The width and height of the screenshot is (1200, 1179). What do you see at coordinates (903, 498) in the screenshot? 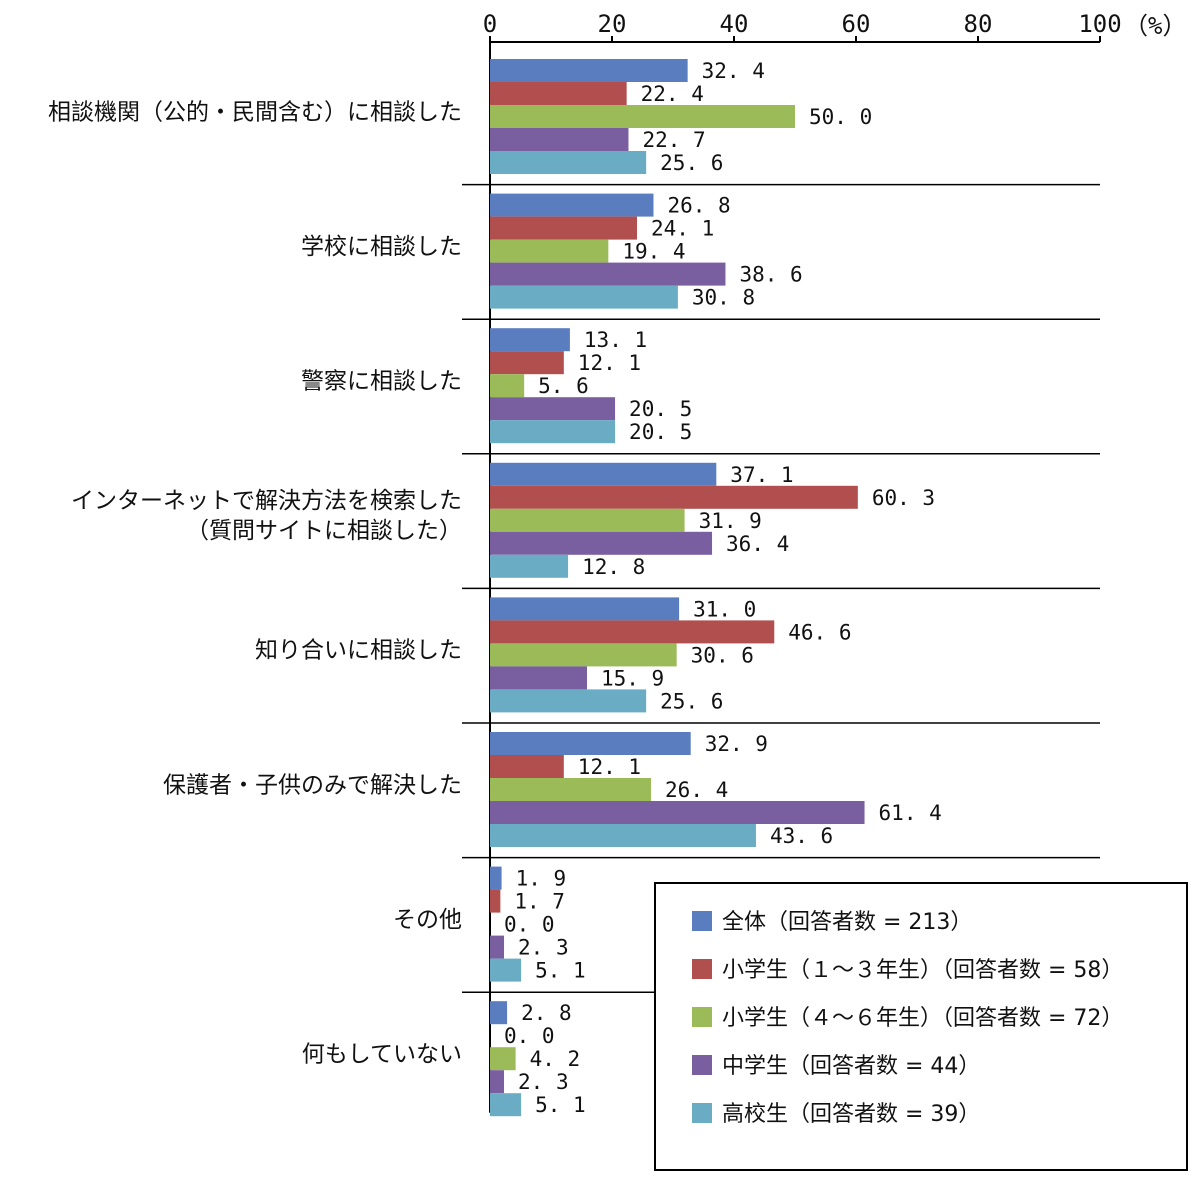
I see `bar-value-label: 60. 3` at bounding box center [903, 498].